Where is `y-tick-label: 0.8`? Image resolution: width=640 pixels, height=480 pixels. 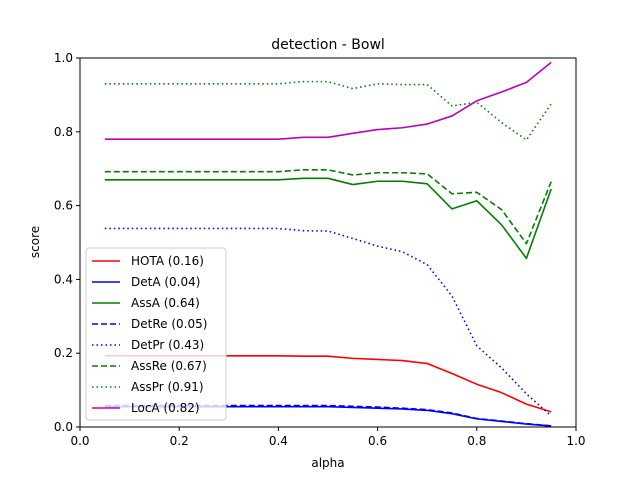
y-tick-label: 0.8 is located at coordinates (63, 132).